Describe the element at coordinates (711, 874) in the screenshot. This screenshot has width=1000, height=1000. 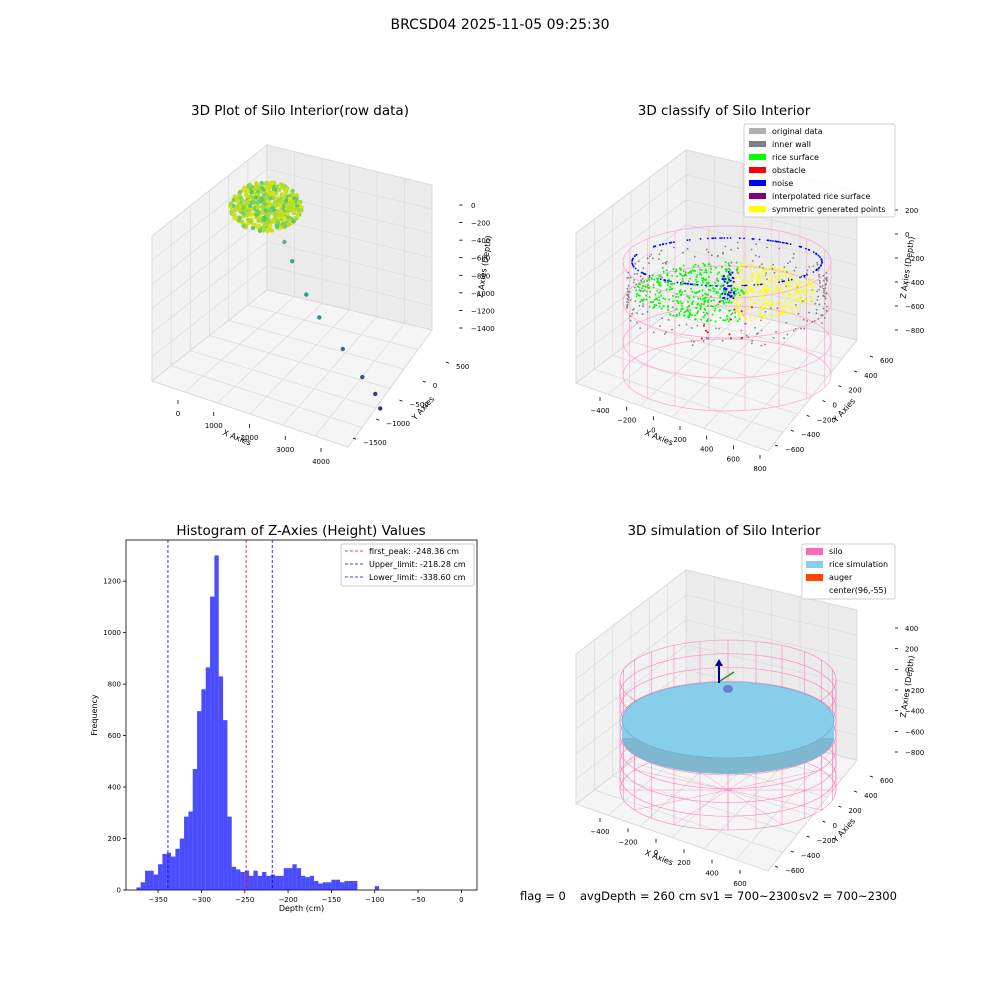
I see `panel4-x-tick-label: 400` at that location.